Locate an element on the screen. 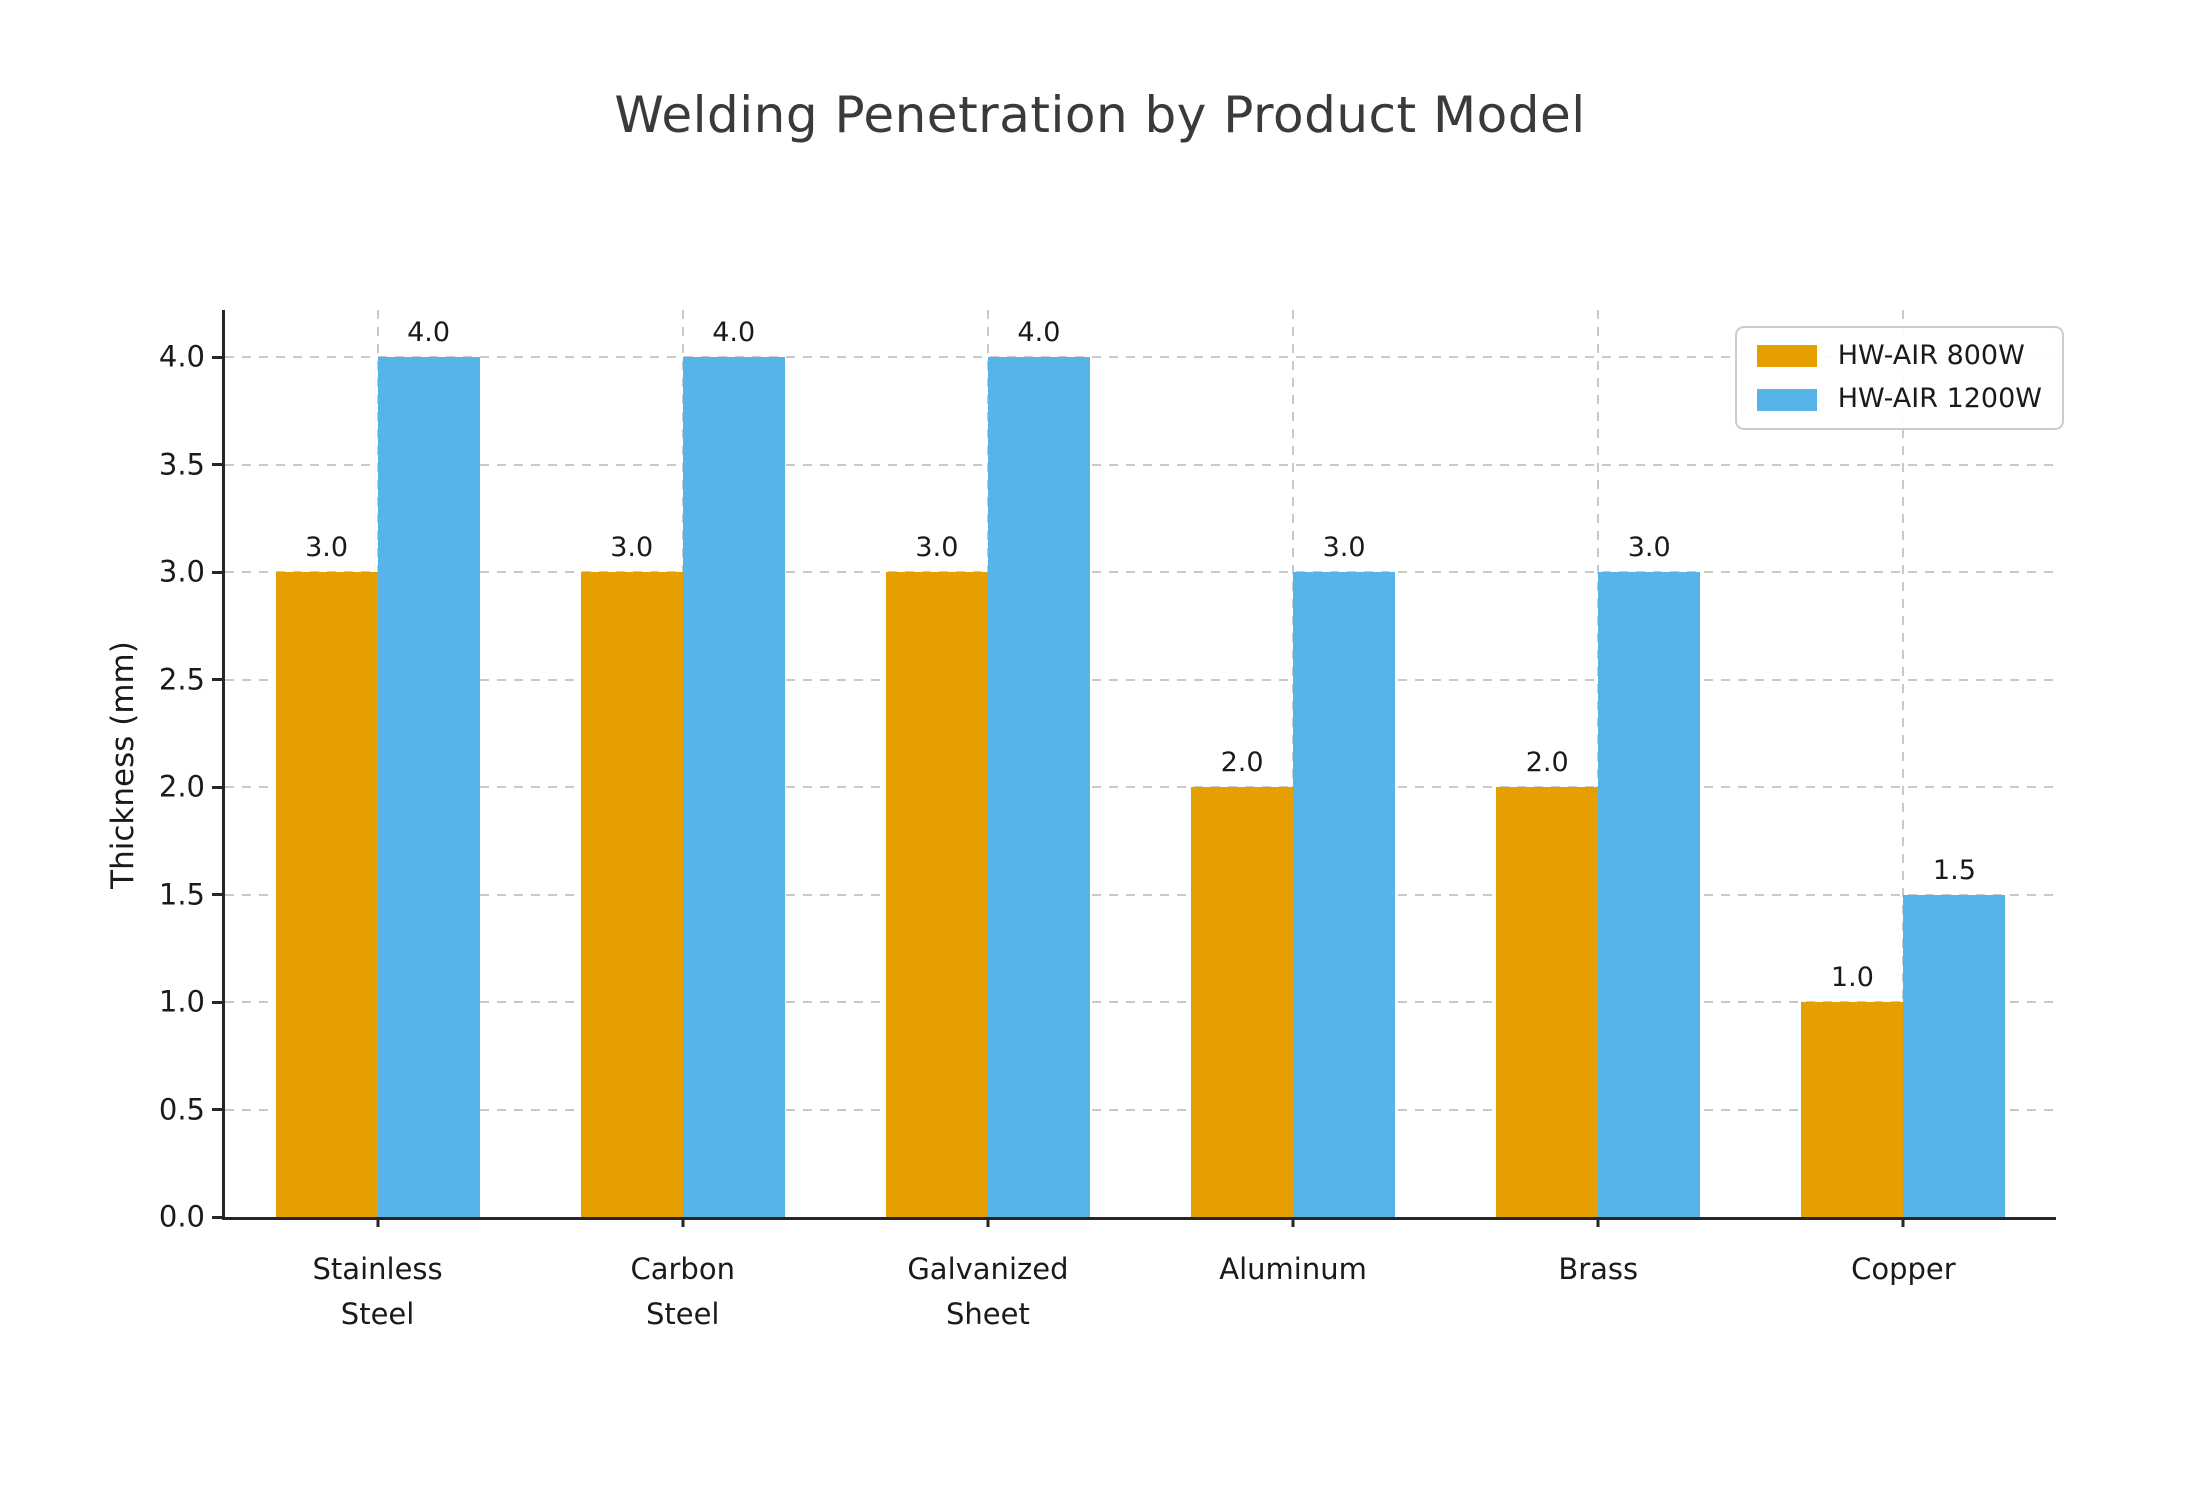 Image resolution: width=2200 pixels, height=1500 pixels. category-slot: Stainless Steel 3.0 4.0 is located at coordinates (377, 820).